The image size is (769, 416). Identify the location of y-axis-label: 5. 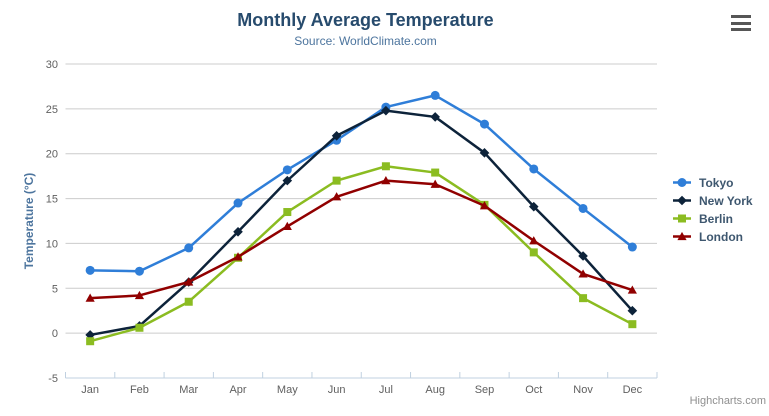
(55, 289).